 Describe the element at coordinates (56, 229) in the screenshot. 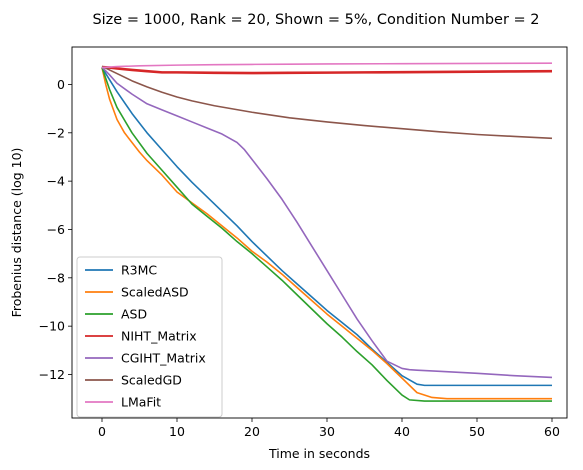

I see `y-tick-label: −6` at that location.